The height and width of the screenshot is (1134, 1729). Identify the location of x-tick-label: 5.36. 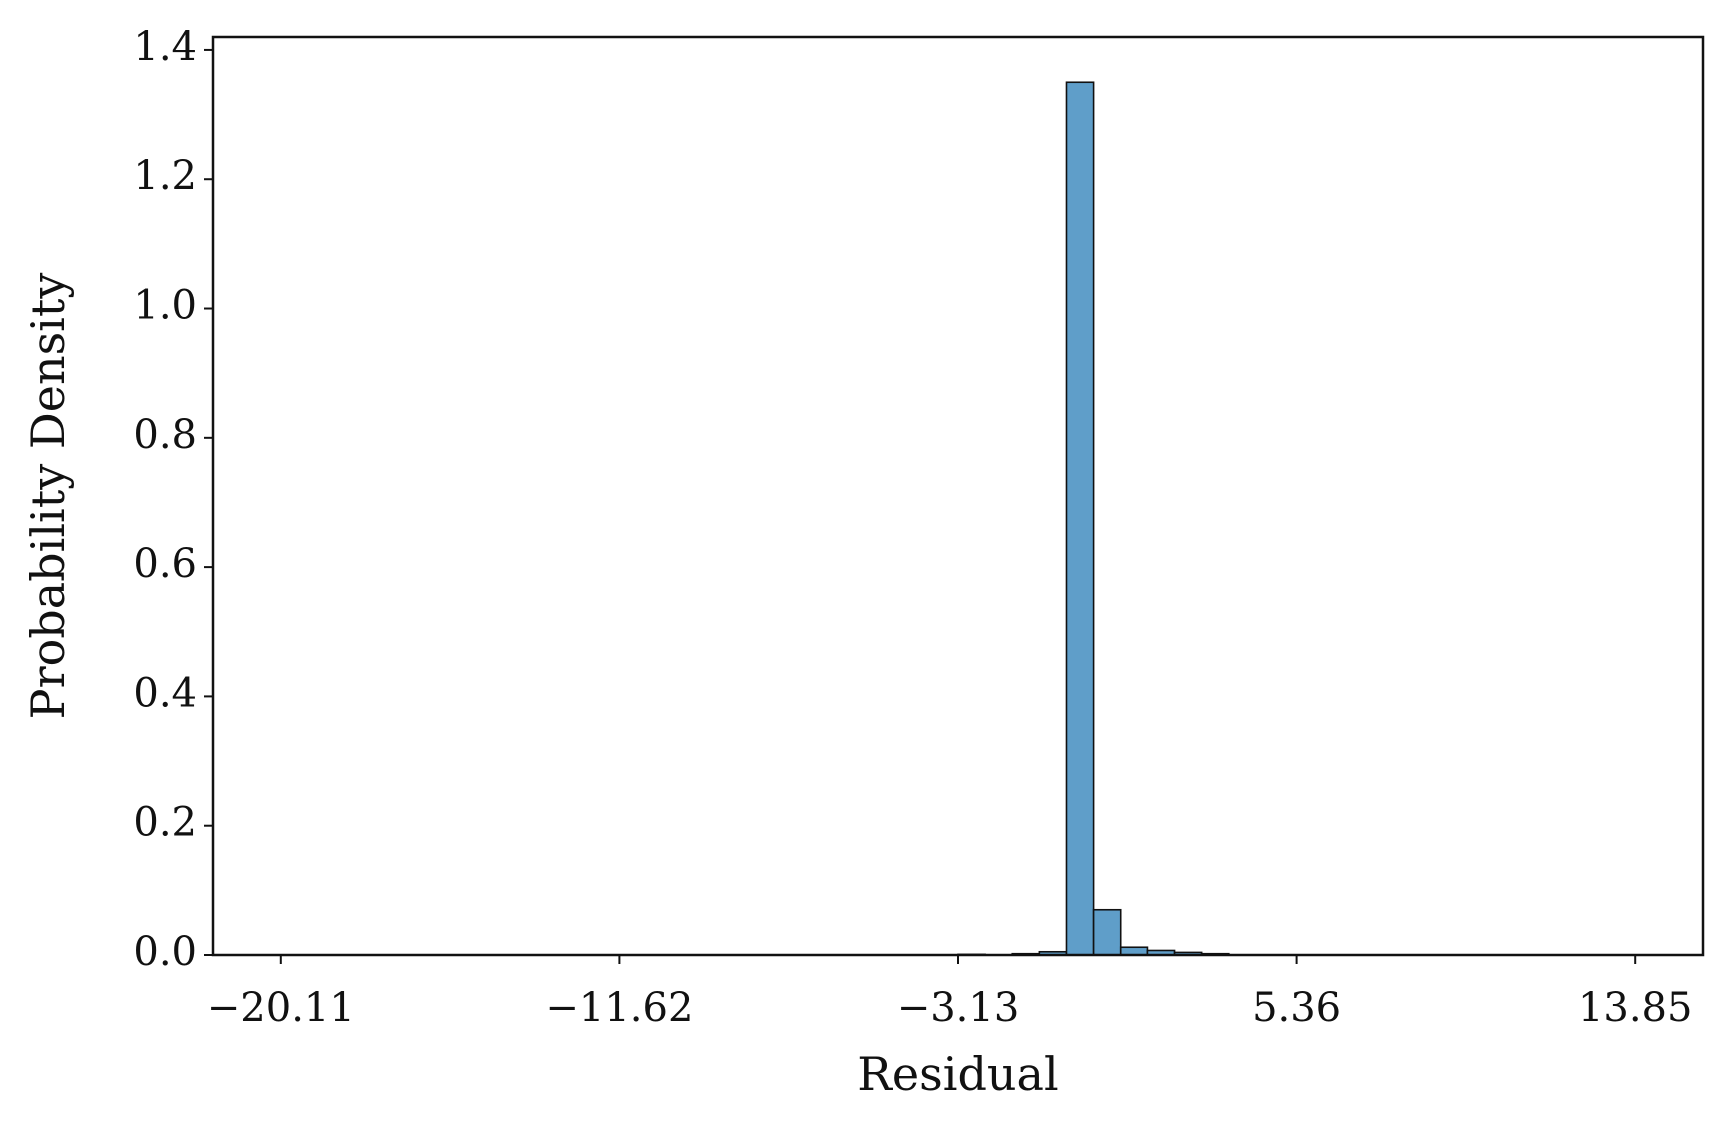
(1296, 1008).